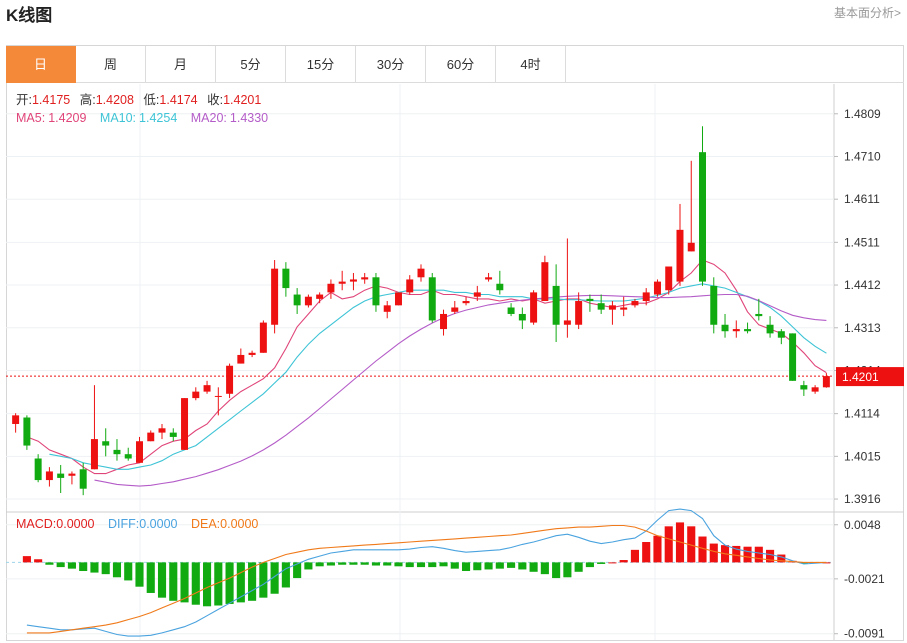 Image resolution: width=907 pixels, height=643 pixels. I want to click on current-price-text: 1.4201, so click(860, 377).